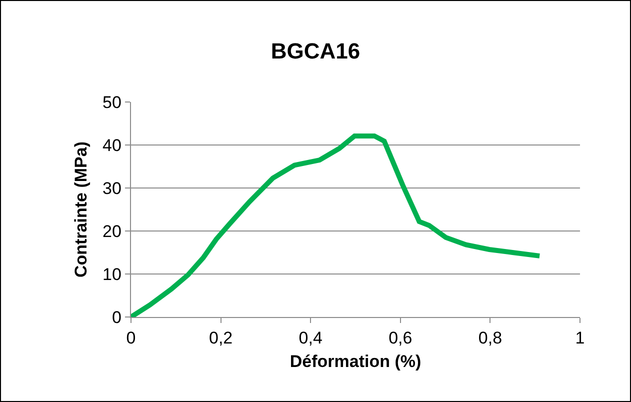  What do you see at coordinates (220, 338) in the screenshot?
I see `x-tick-label: 0,2` at bounding box center [220, 338].